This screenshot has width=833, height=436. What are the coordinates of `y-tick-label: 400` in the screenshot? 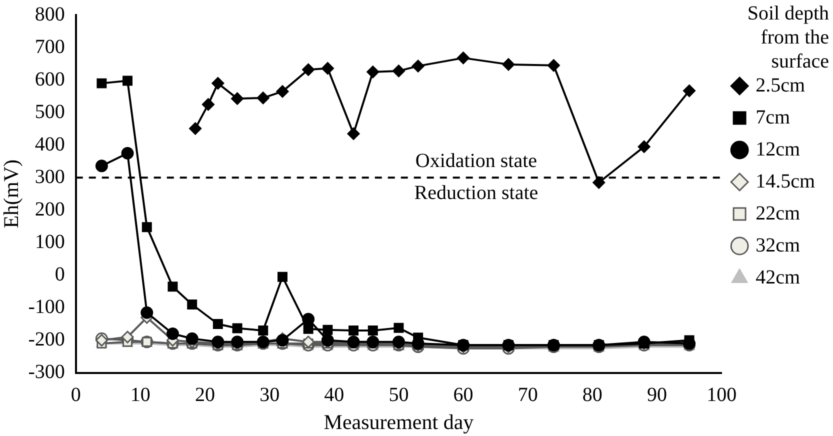 It's located at (49, 144).